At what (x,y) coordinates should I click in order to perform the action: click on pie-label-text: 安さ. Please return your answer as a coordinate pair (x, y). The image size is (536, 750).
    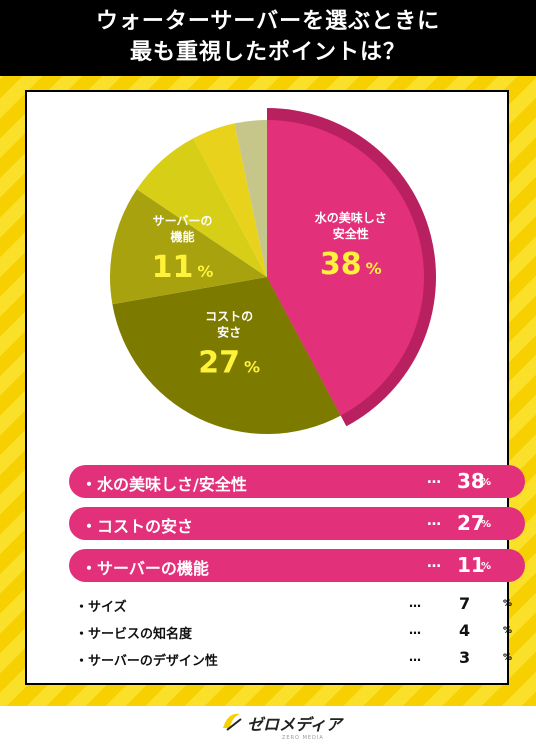
    Looking at the image, I should click on (229, 332).